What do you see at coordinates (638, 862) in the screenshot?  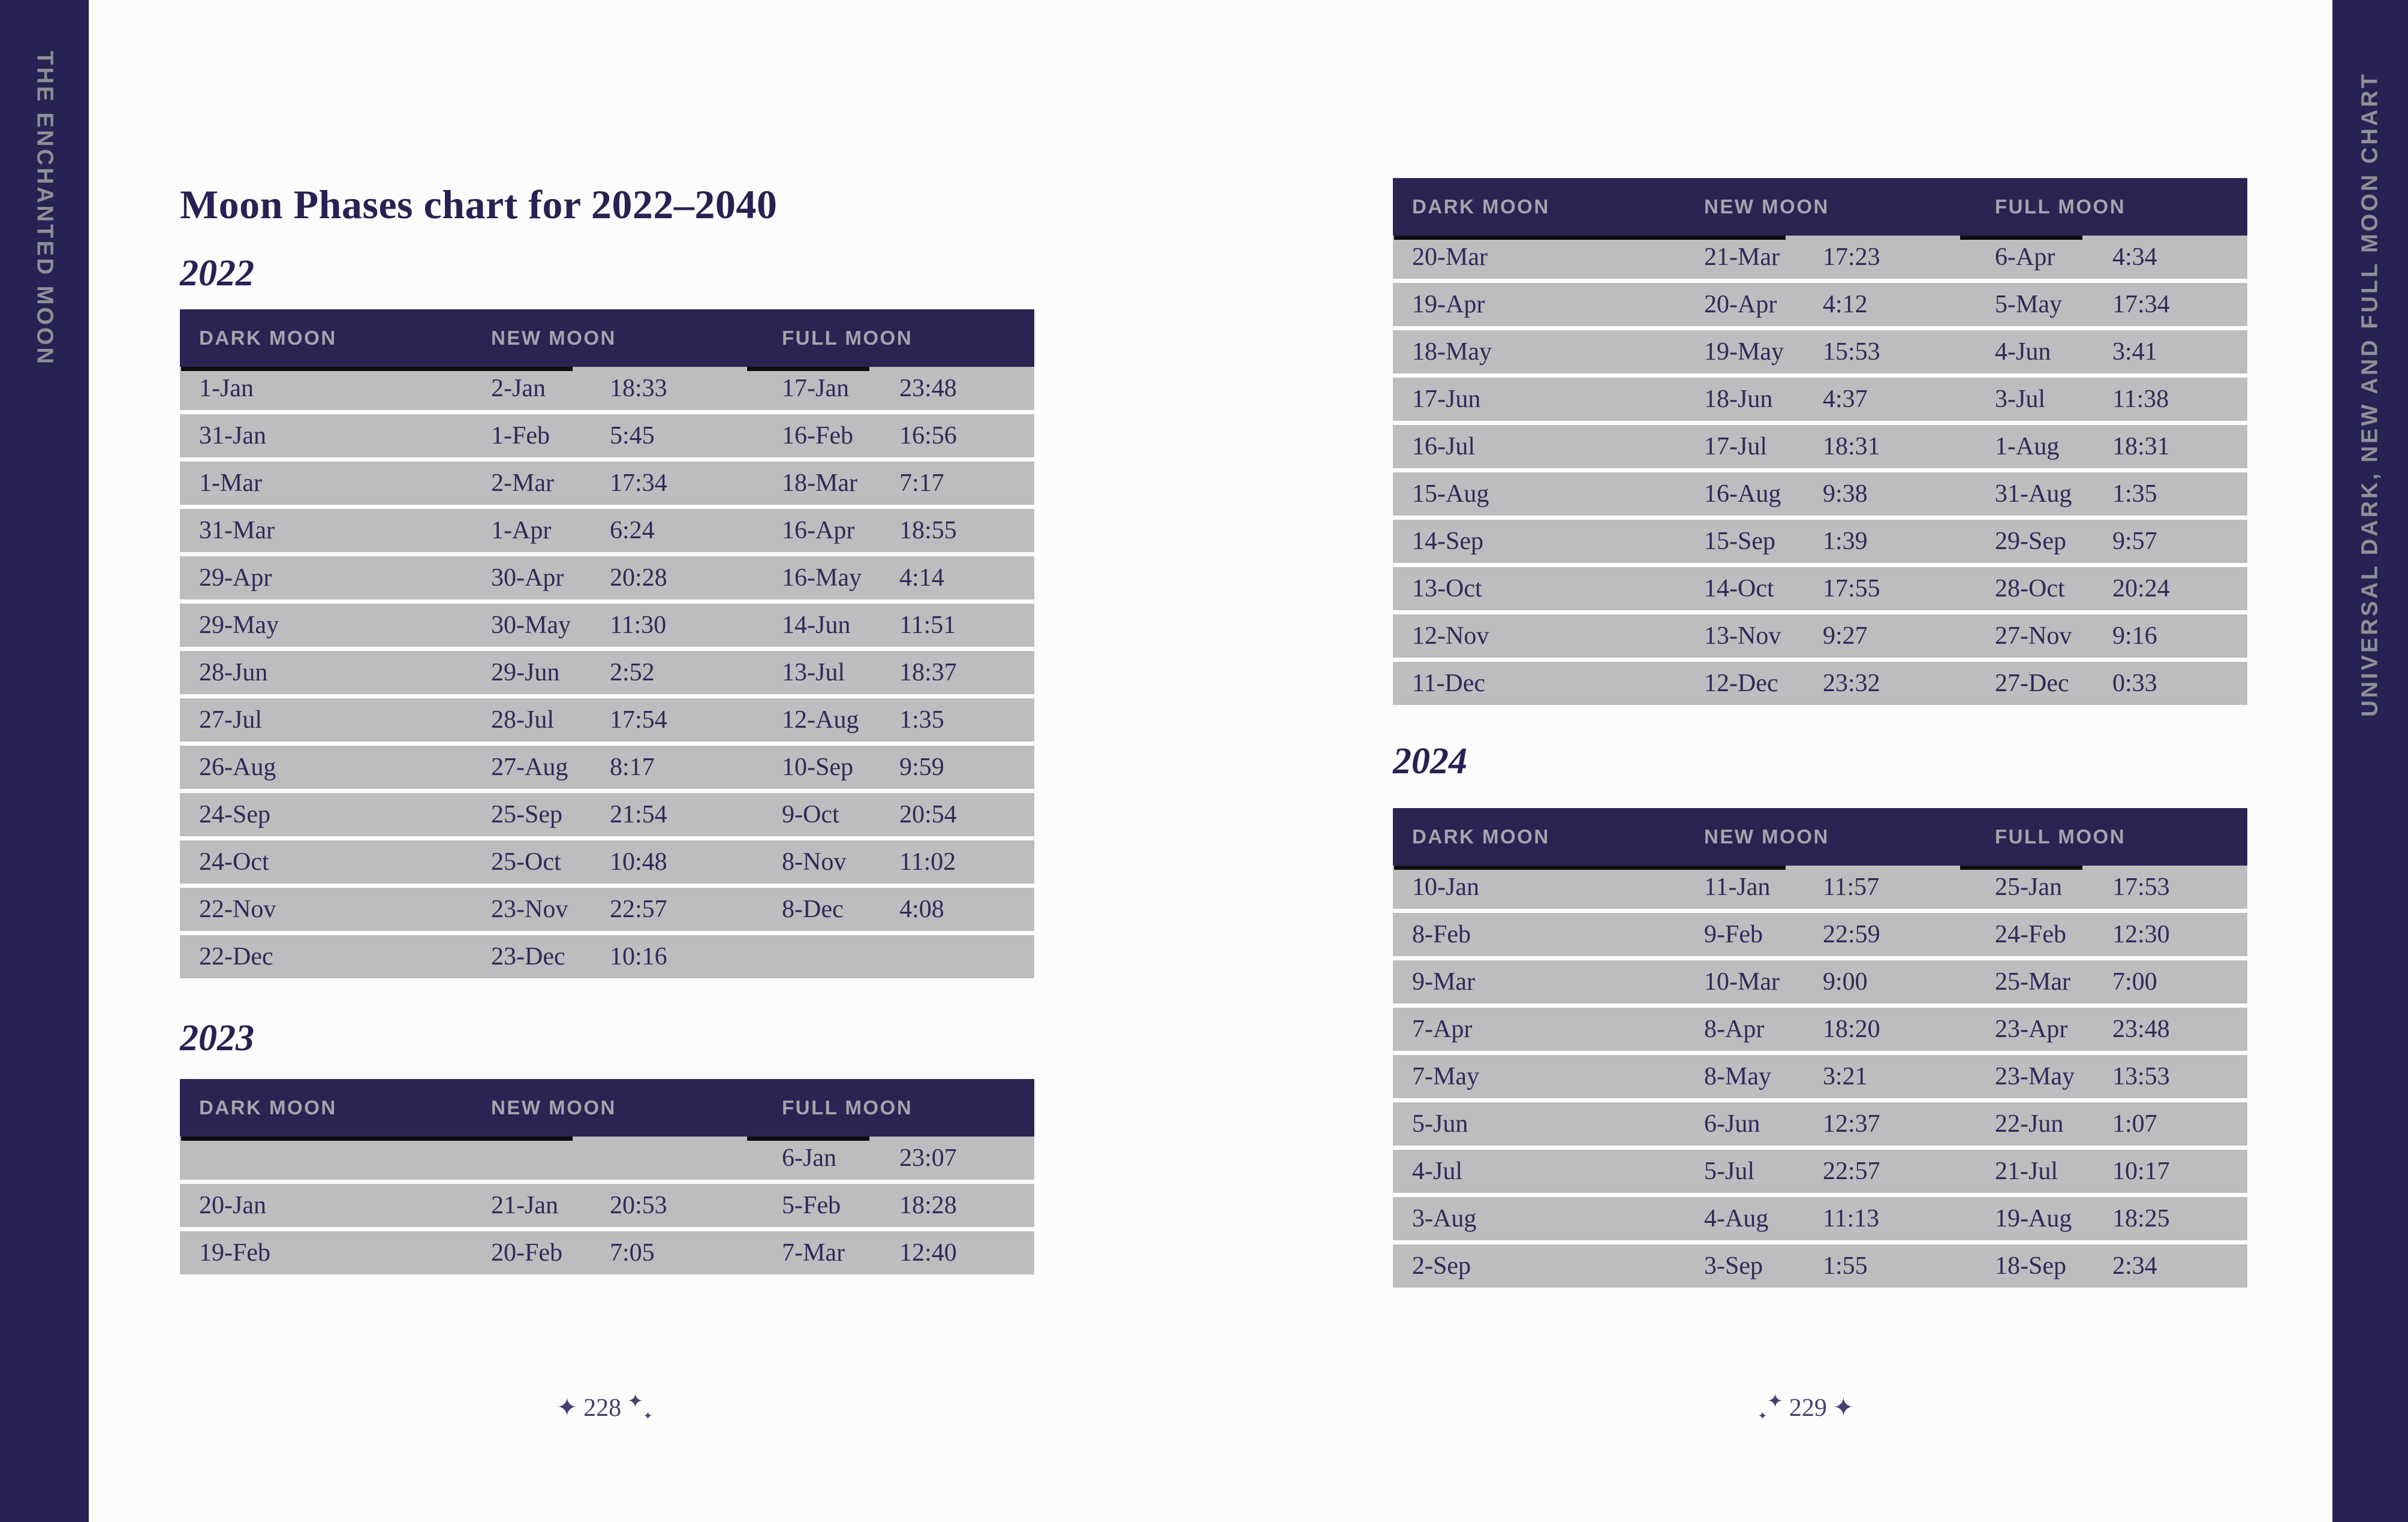 I see `new-moon-time: 10:48` at bounding box center [638, 862].